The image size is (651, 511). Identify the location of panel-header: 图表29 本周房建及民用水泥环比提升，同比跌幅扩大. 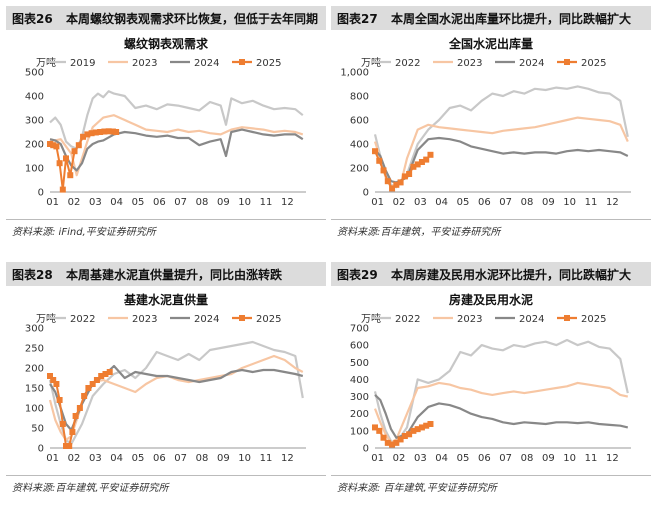
(491, 274).